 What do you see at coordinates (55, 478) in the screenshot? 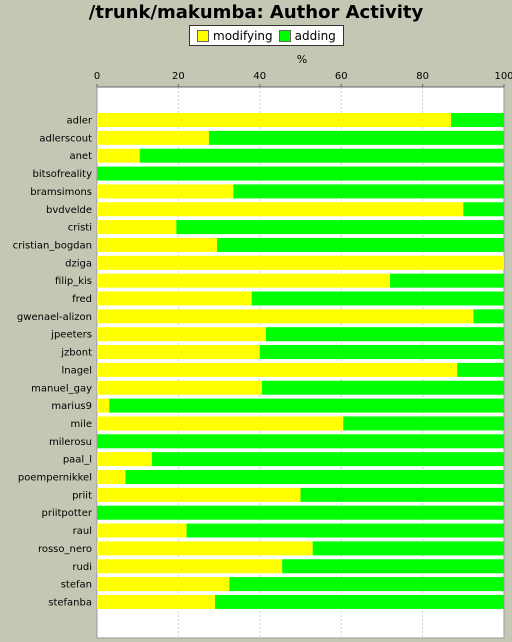
I see `category-label: poempernikkel` at bounding box center [55, 478].